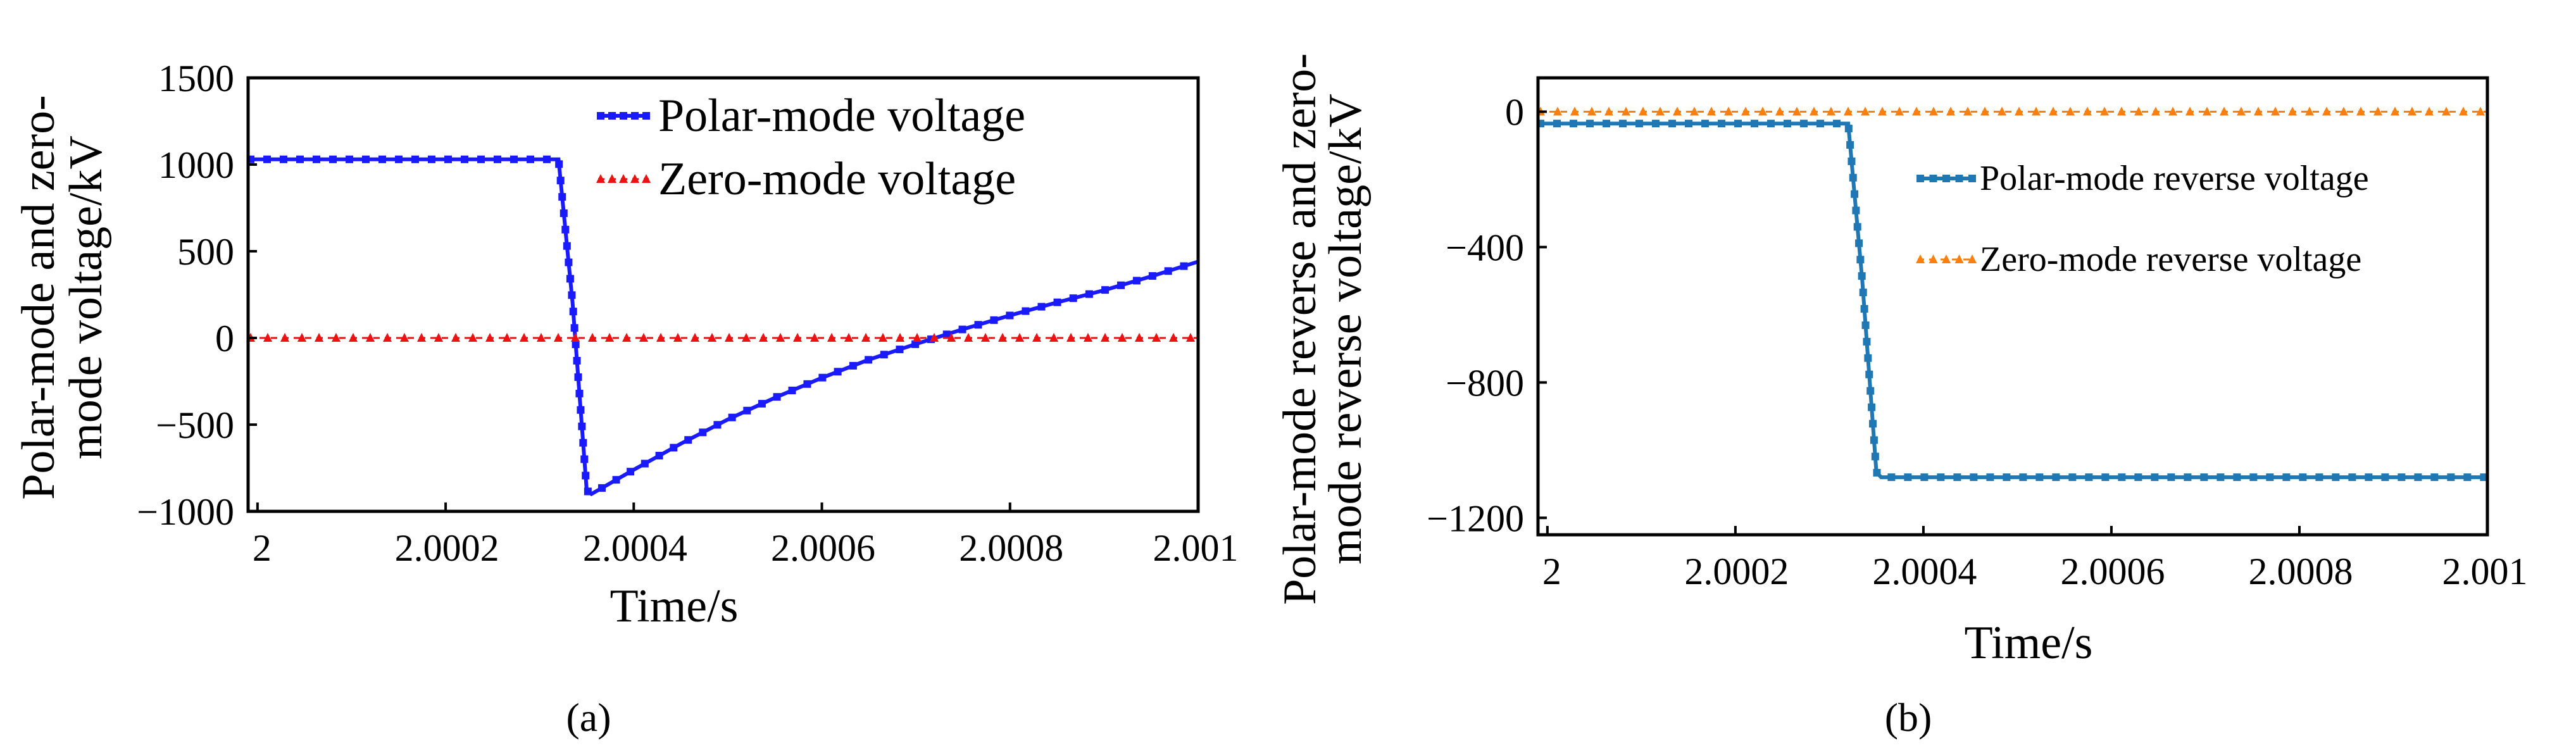  Describe the element at coordinates (2012, 111) in the screenshot. I see `panel-b-series-zero` at that location.